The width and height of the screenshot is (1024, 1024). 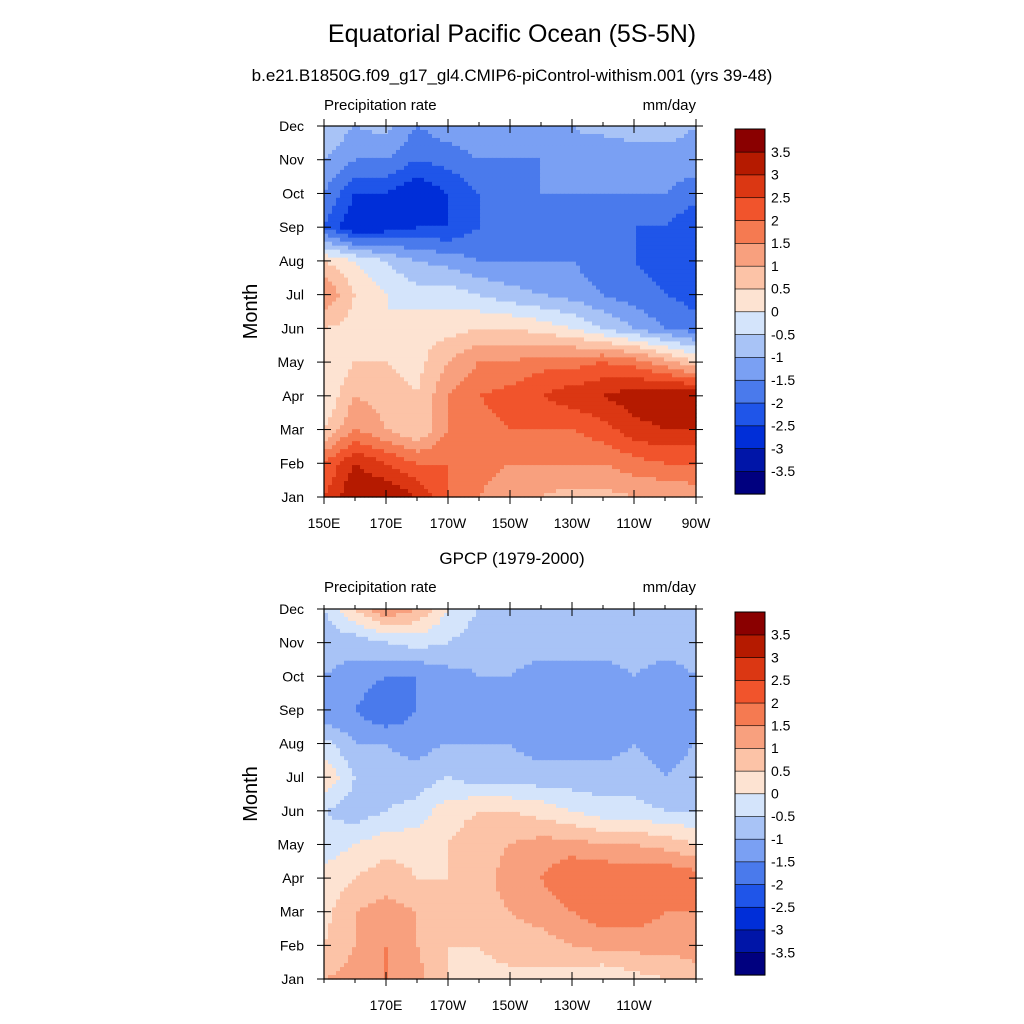 I want to click on y-tick-label: Mar, so click(x=292, y=912).